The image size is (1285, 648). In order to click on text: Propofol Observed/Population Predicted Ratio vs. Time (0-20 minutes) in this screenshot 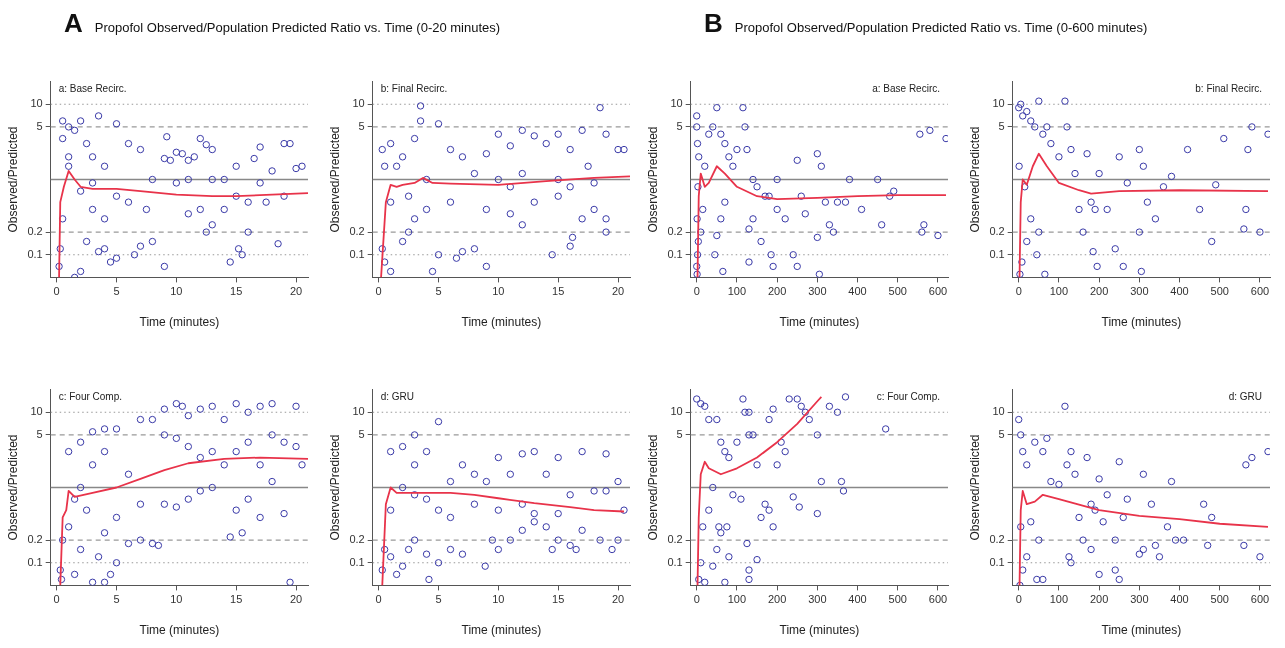, I will do `click(297, 27)`.